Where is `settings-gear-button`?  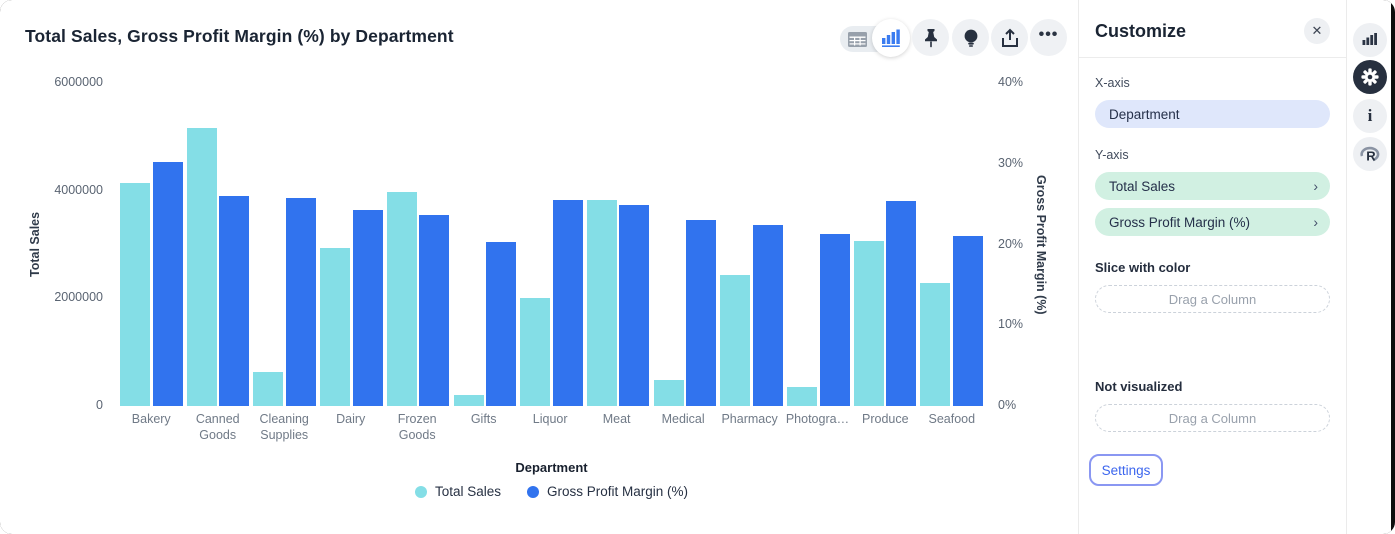
settings-gear-button is located at coordinates (1370, 77).